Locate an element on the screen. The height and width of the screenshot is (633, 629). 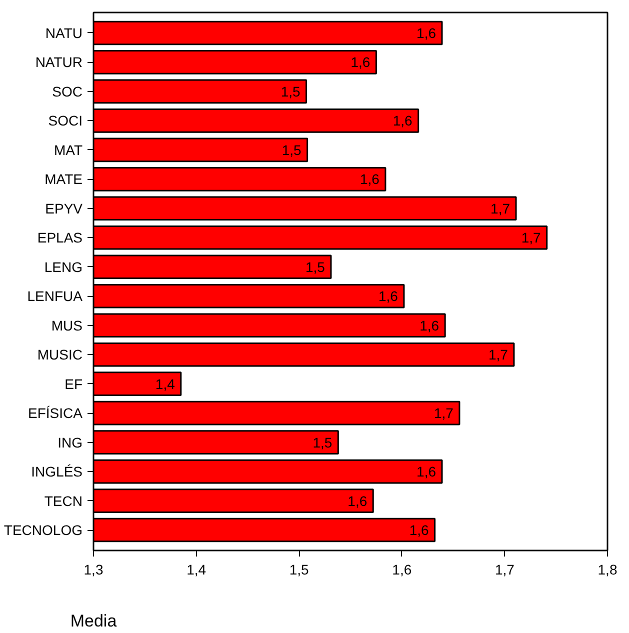
y-tick-label: LENFUA is located at coordinates (55, 296).